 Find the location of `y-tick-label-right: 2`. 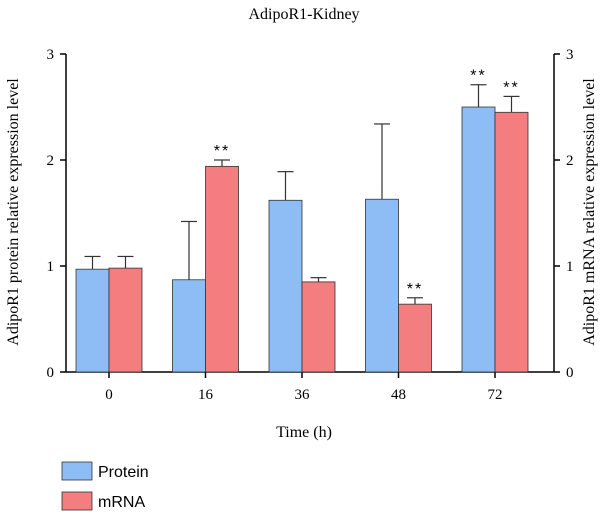

y-tick-label-right: 2 is located at coordinates (570, 161).